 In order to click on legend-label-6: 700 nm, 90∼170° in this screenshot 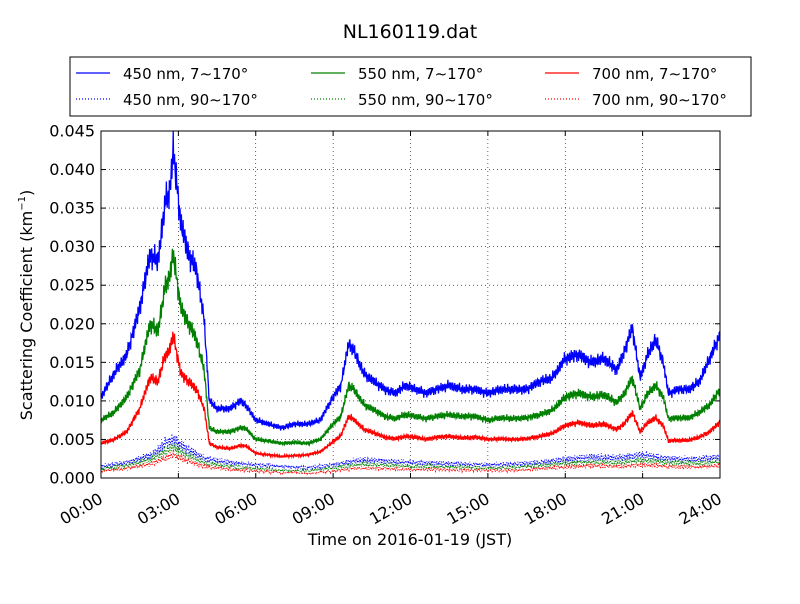, I will do `click(659, 100)`.